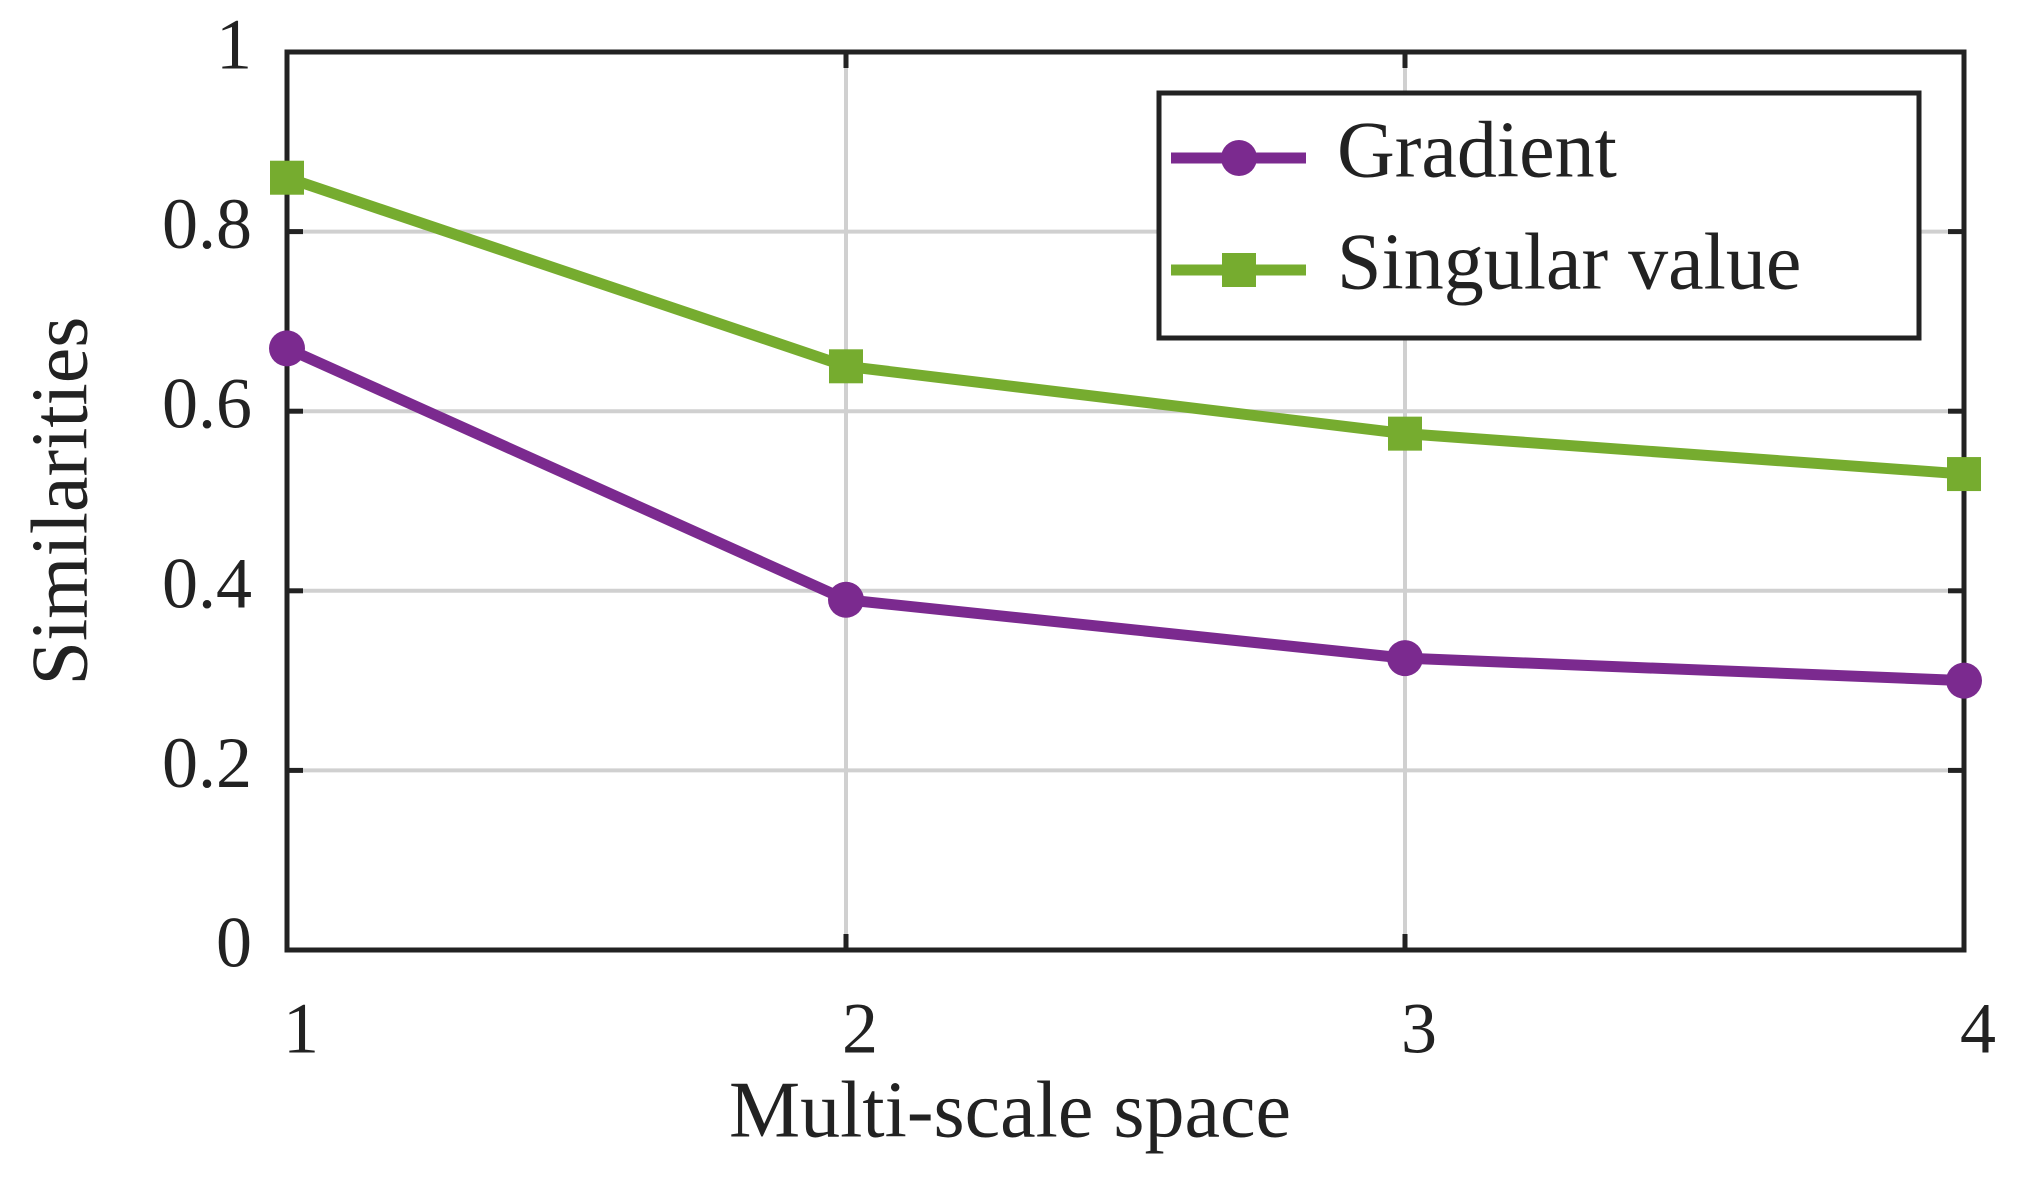  Describe the element at coordinates (1539, 215) in the screenshot. I see `legend-box` at that location.